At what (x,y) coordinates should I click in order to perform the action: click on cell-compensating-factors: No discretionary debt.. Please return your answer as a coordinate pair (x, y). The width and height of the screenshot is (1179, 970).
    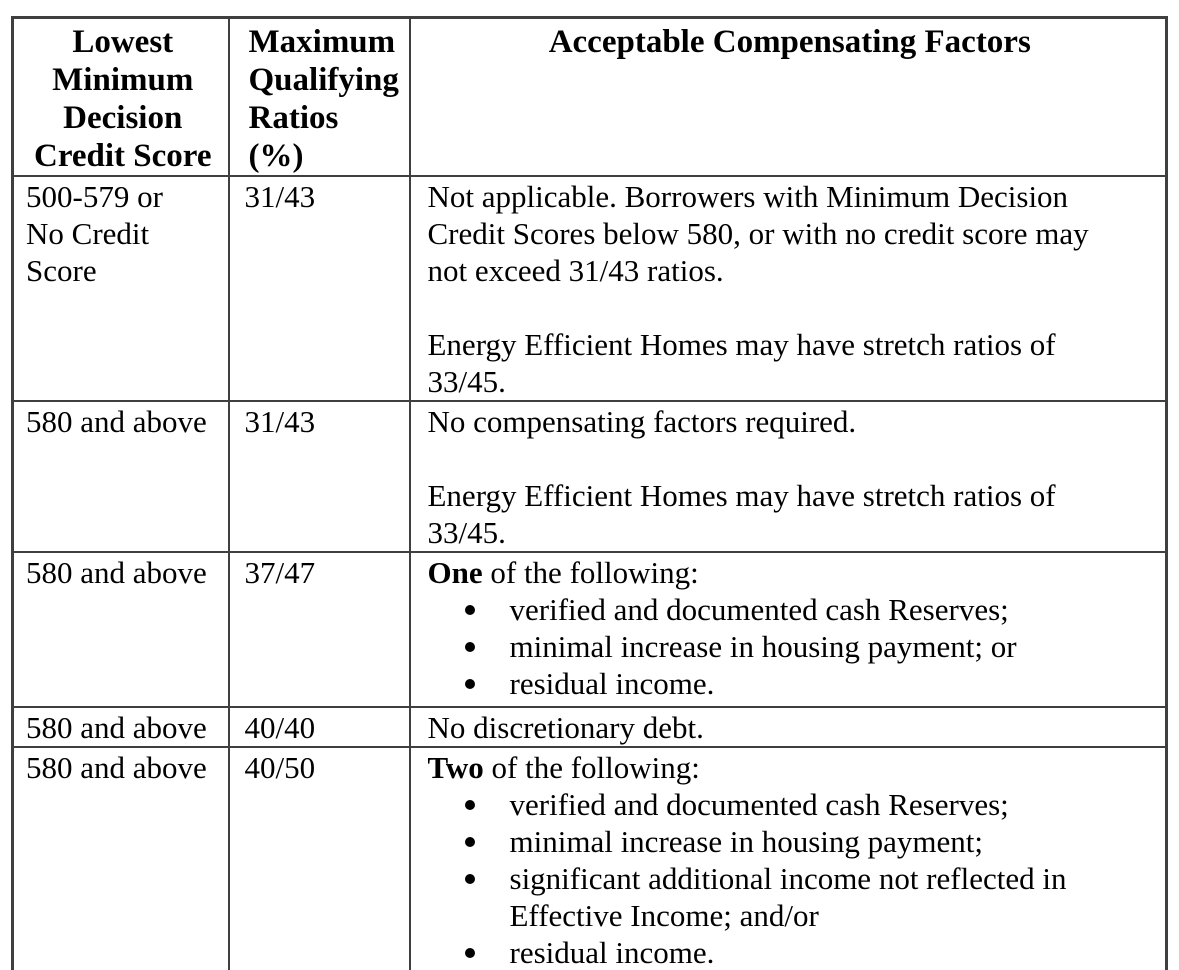
    Looking at the image, I should click on (788, 727).